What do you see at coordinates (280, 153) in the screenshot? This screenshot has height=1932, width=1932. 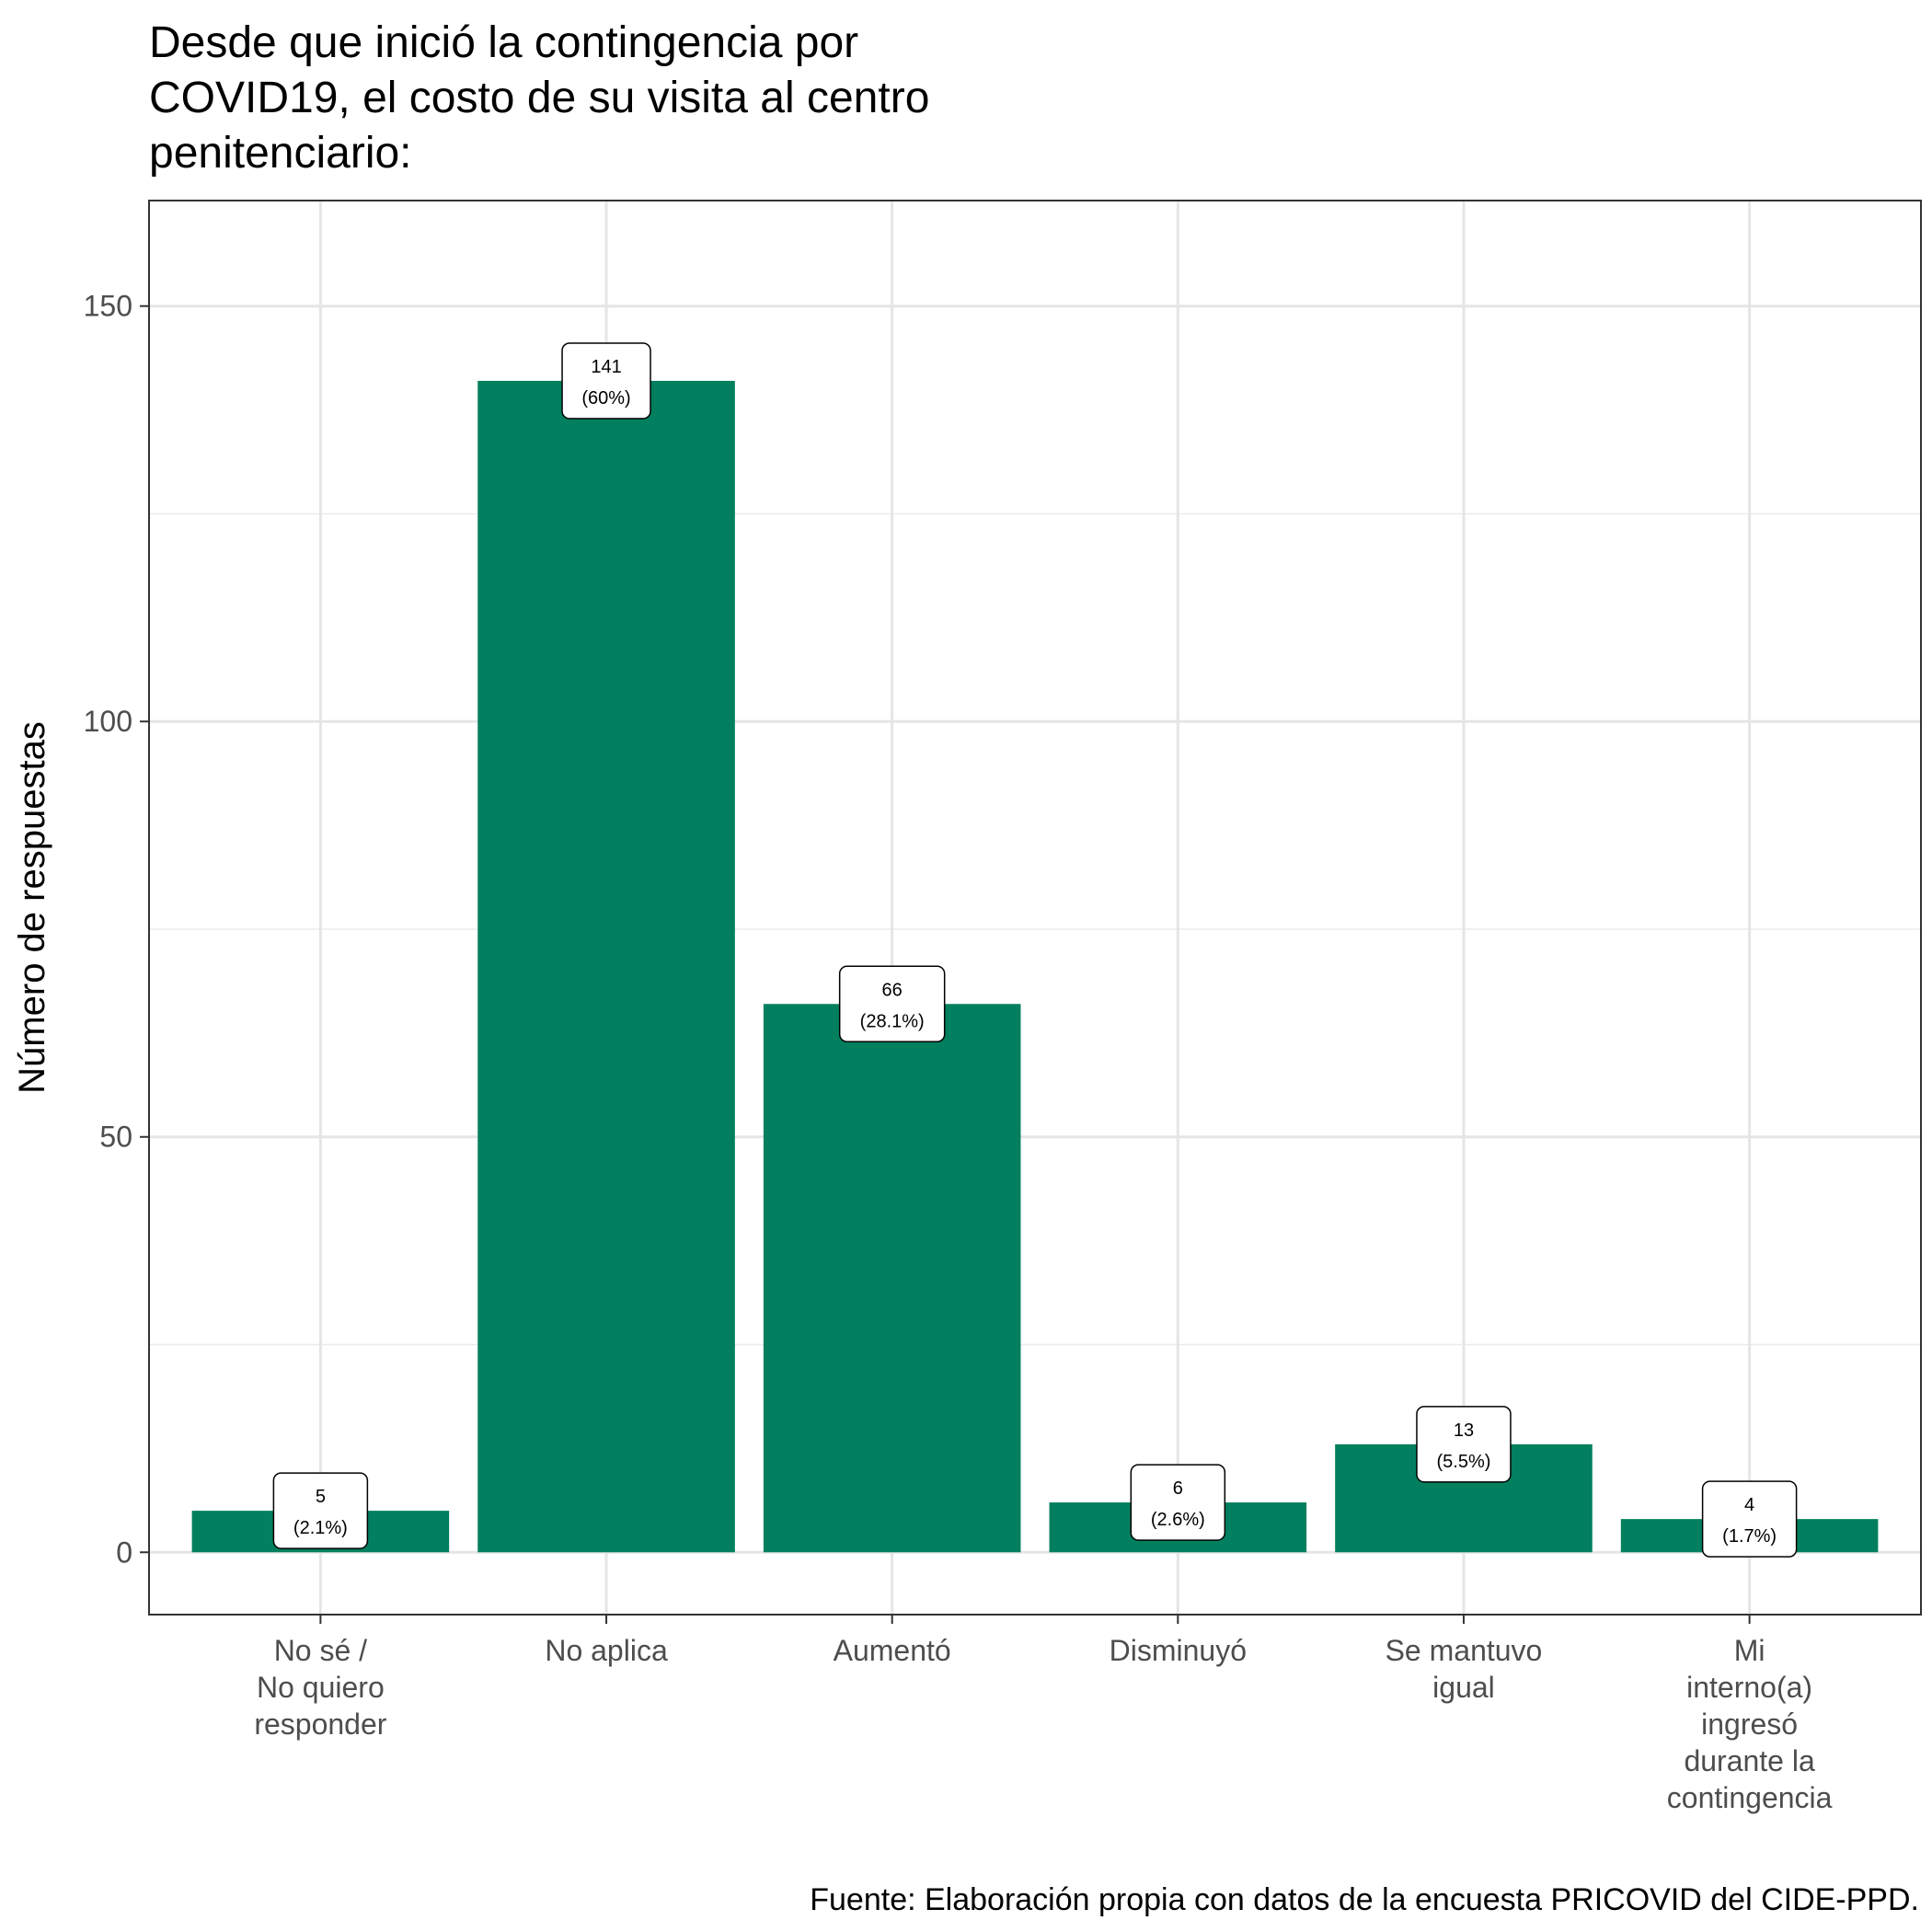 I see `title-line: penitenciario:` at bounding box center [280, 153].